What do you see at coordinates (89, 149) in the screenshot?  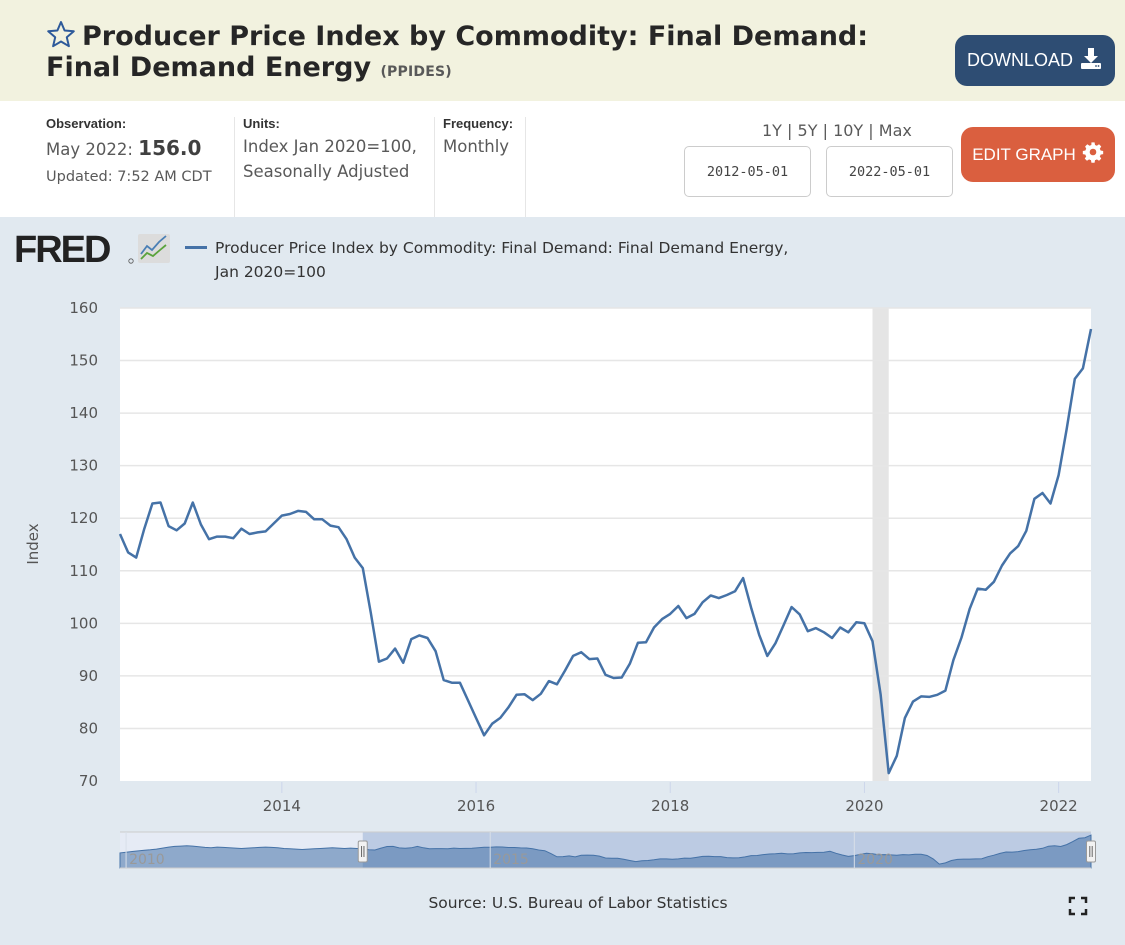 I see `observation-date: May 2022:` at bounding box center [89, 149].